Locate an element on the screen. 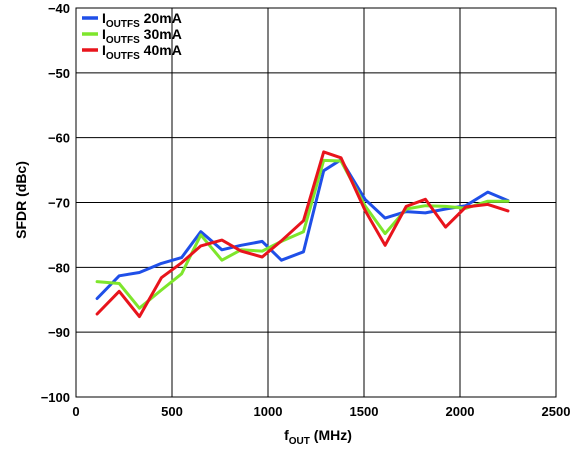 This screenshot has width=584, height=449. legend-label: IOUTFS 20mA is located at coordinates (142, 20).